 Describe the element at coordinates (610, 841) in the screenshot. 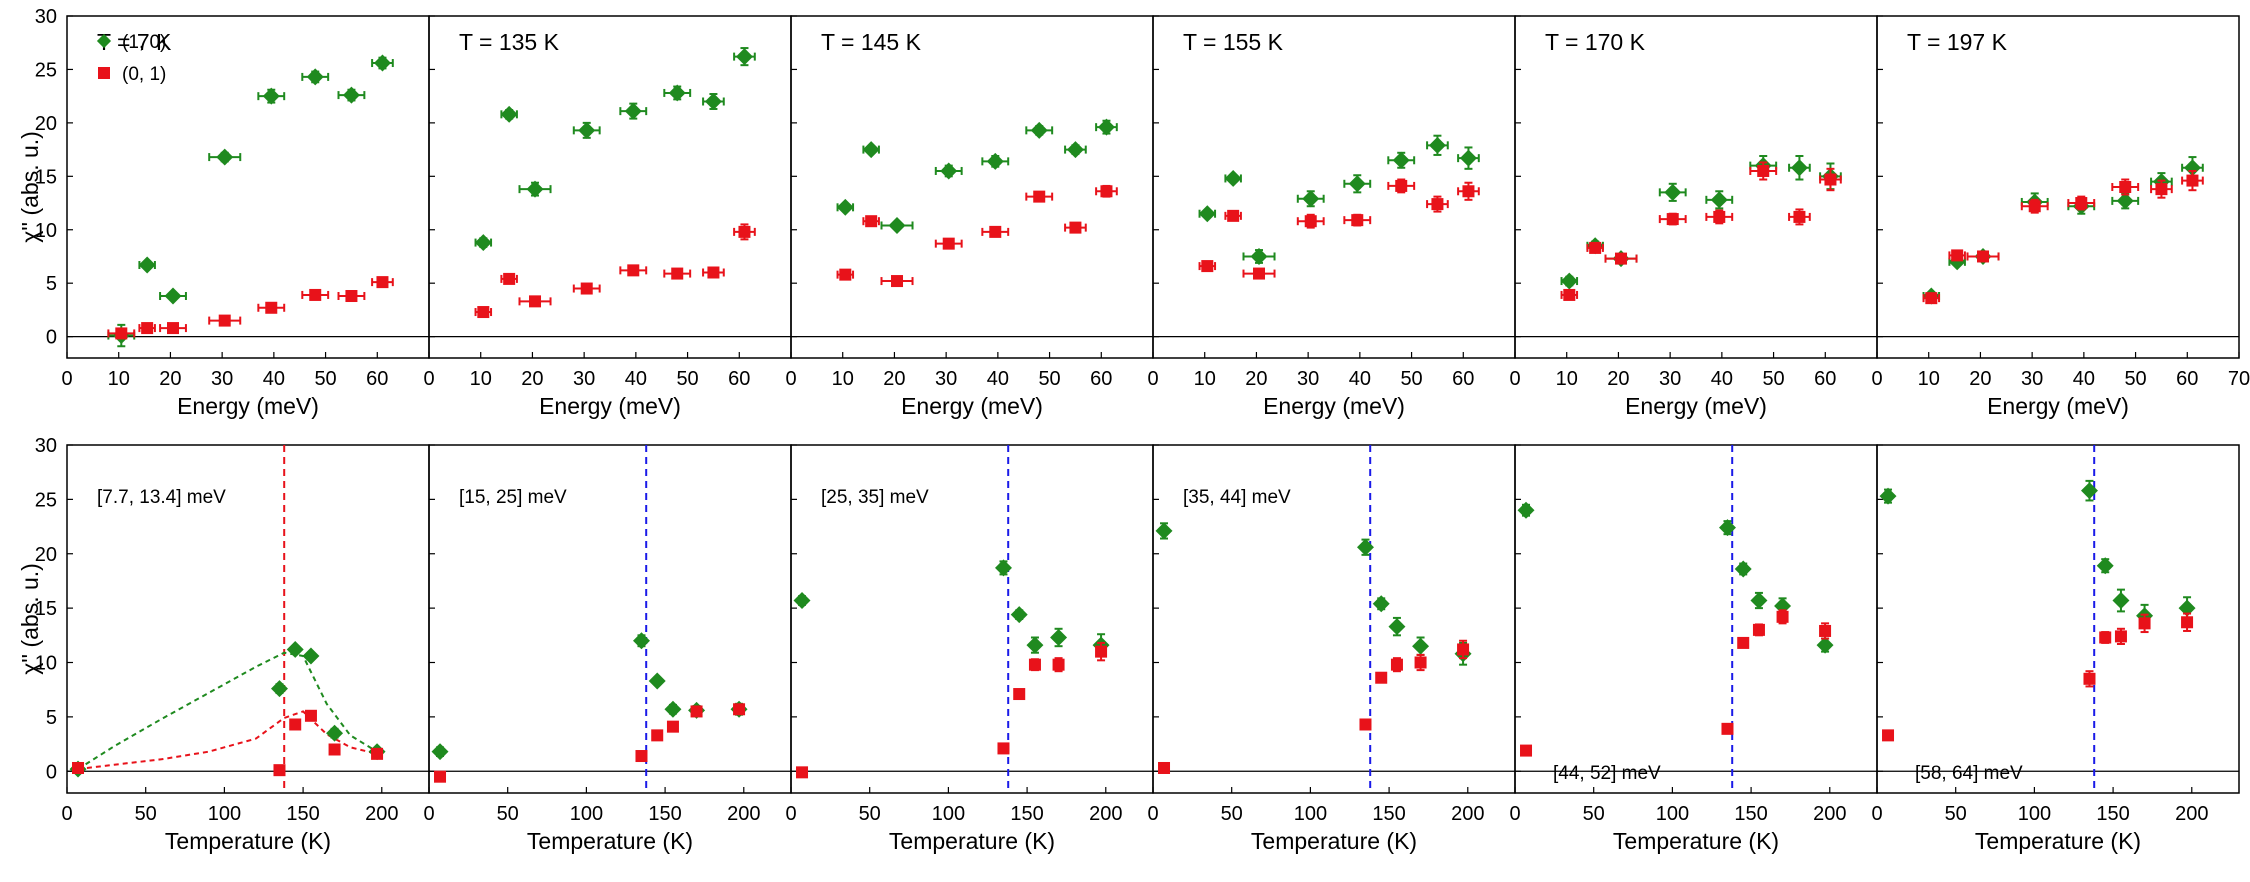

I see `x-axis-title: Temperature (K)` at that location.